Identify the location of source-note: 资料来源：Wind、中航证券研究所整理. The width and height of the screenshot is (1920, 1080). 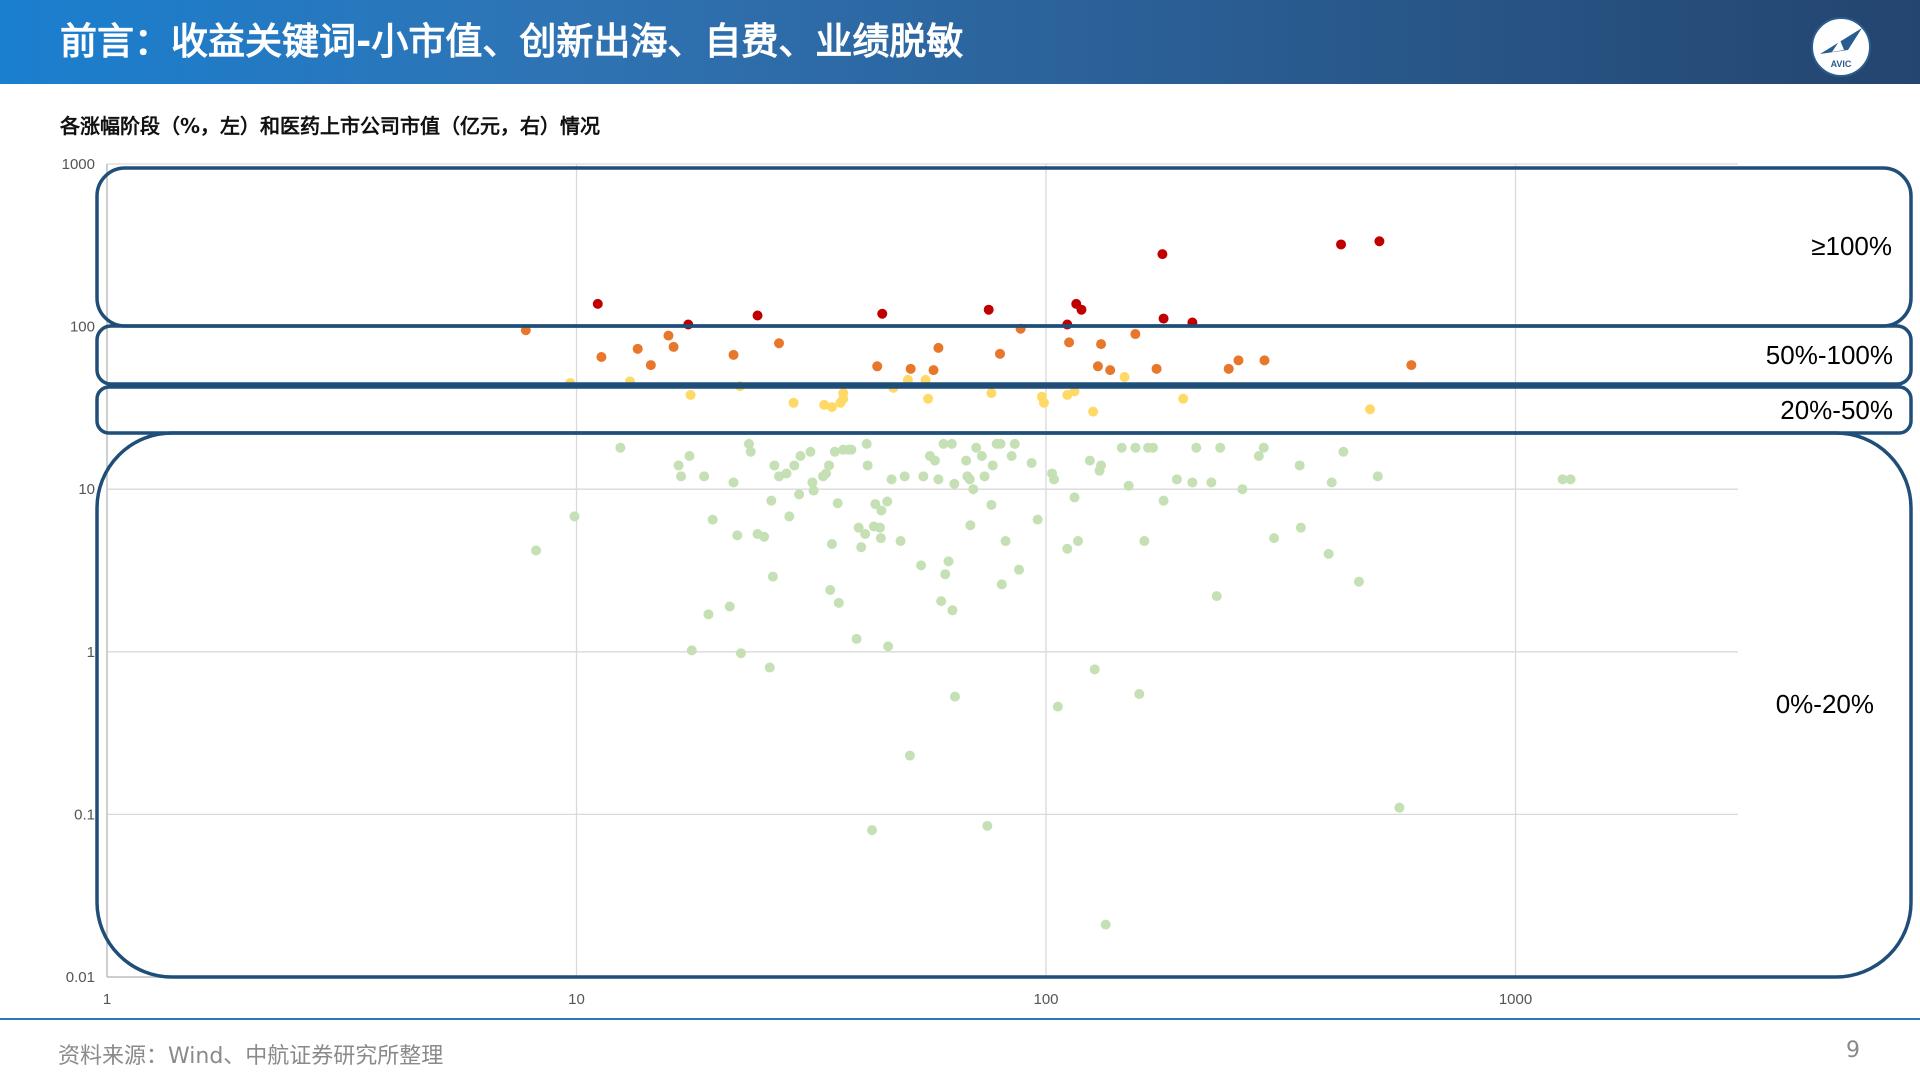
(251, 1056).